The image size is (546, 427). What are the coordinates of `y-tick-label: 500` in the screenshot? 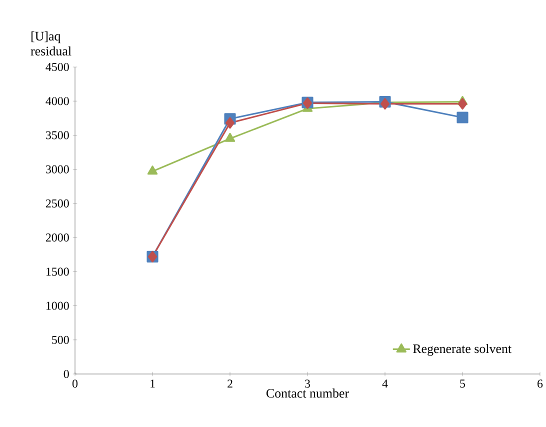 It's located at (60, 340).